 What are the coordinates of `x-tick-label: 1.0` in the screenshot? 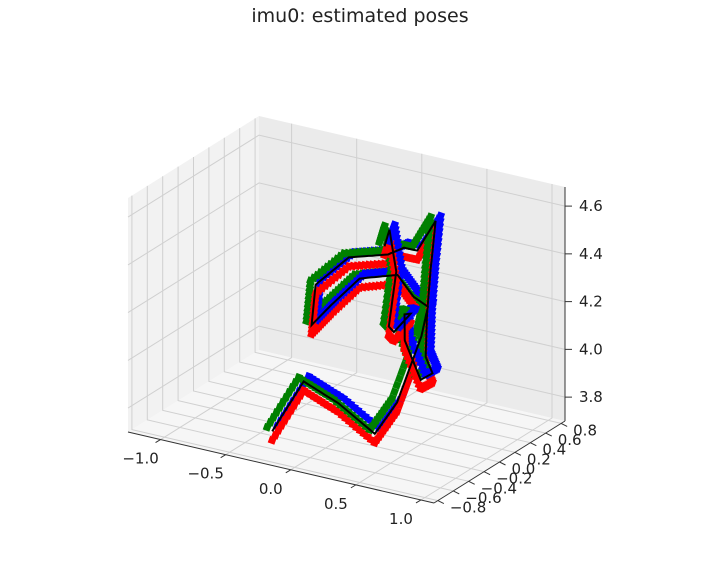 It's located at (401, 519).